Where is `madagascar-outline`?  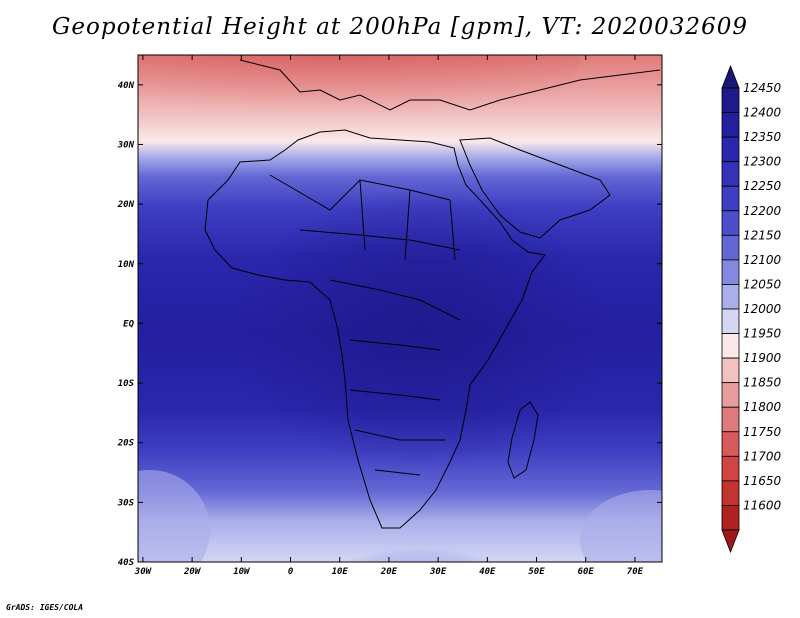 madagascar-outline is located at coordinates (523, 440).